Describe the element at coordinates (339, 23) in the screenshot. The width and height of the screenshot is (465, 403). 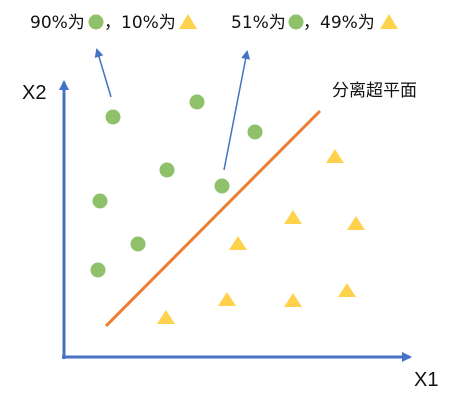
I see `annotation-right-part2: ，49%为` at that location.